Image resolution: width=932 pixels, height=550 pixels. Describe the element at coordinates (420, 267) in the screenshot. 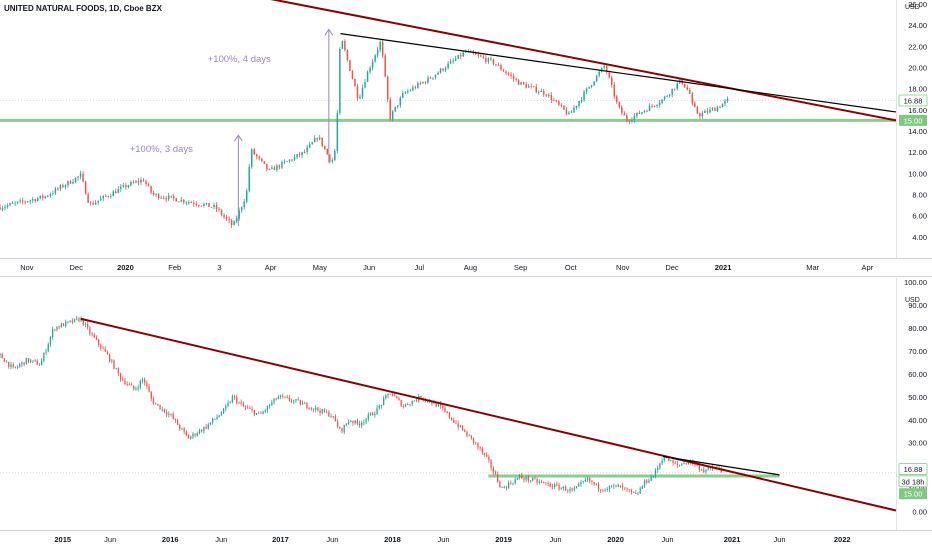

I see `x-tick-label: Jul` at that location.